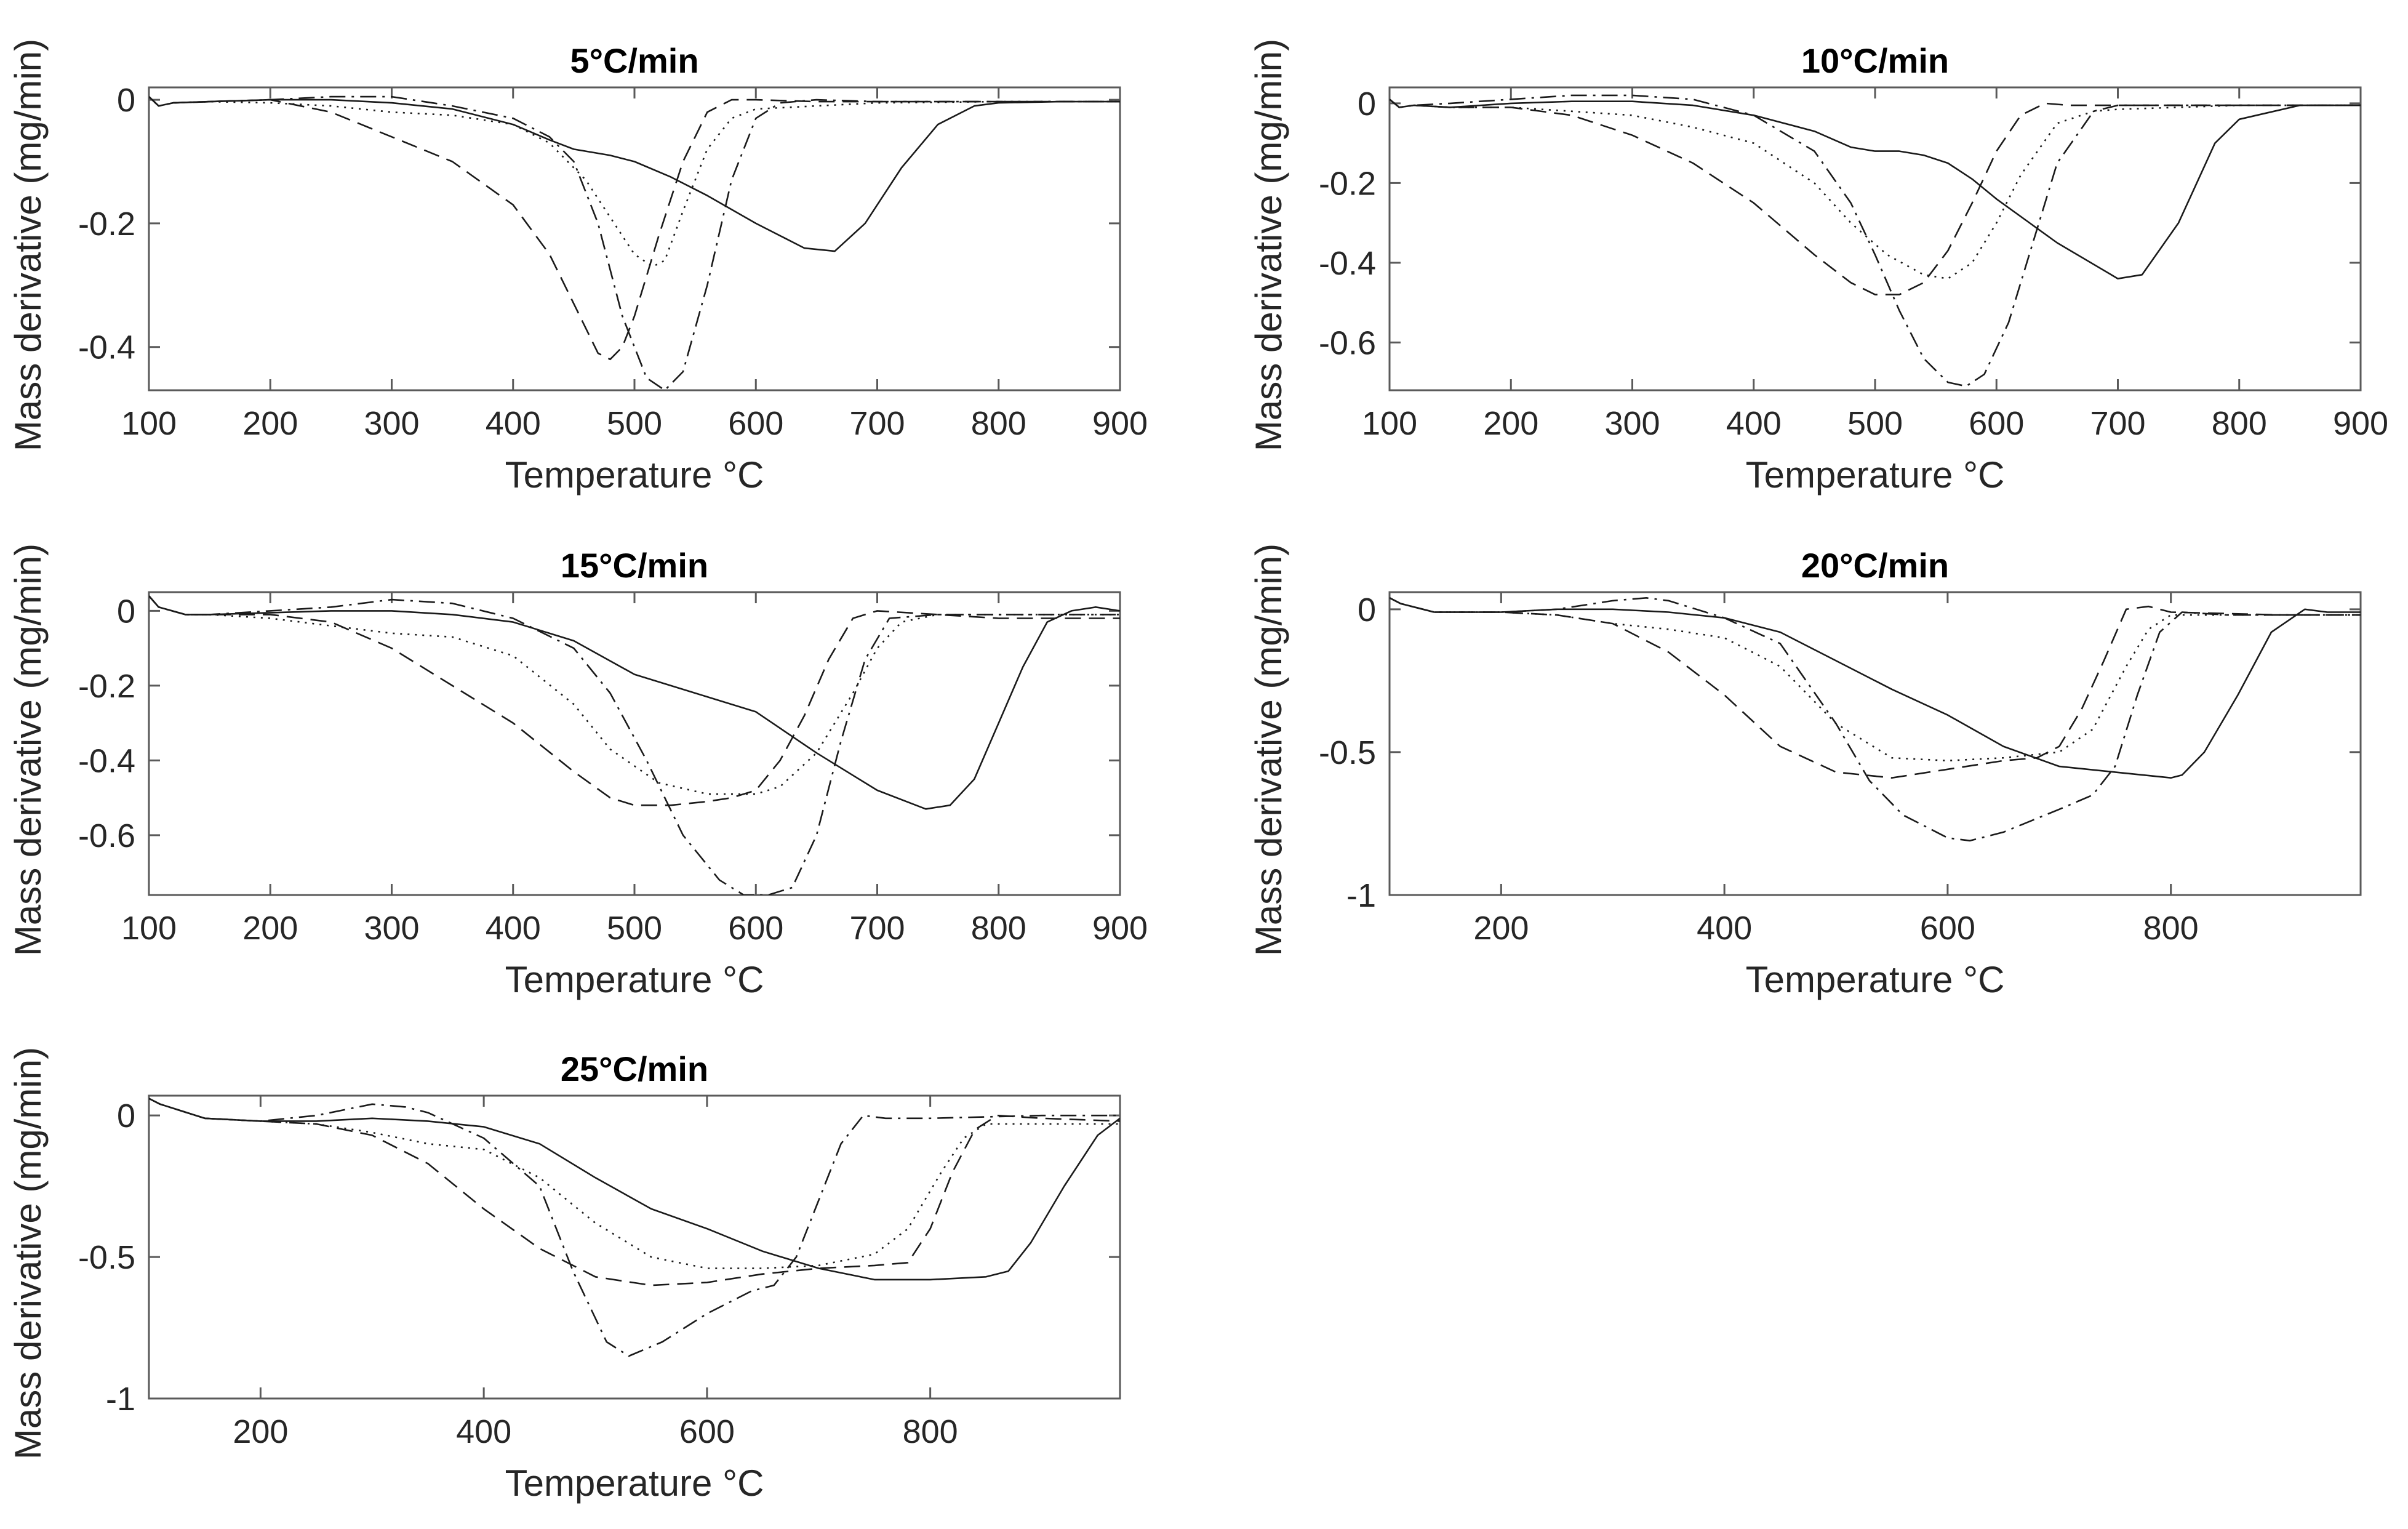  What do you see at coordinates (1875, 60) in the screenshot?
I see `panel-title: 10°C/min` at bounding box center [1875, 60].